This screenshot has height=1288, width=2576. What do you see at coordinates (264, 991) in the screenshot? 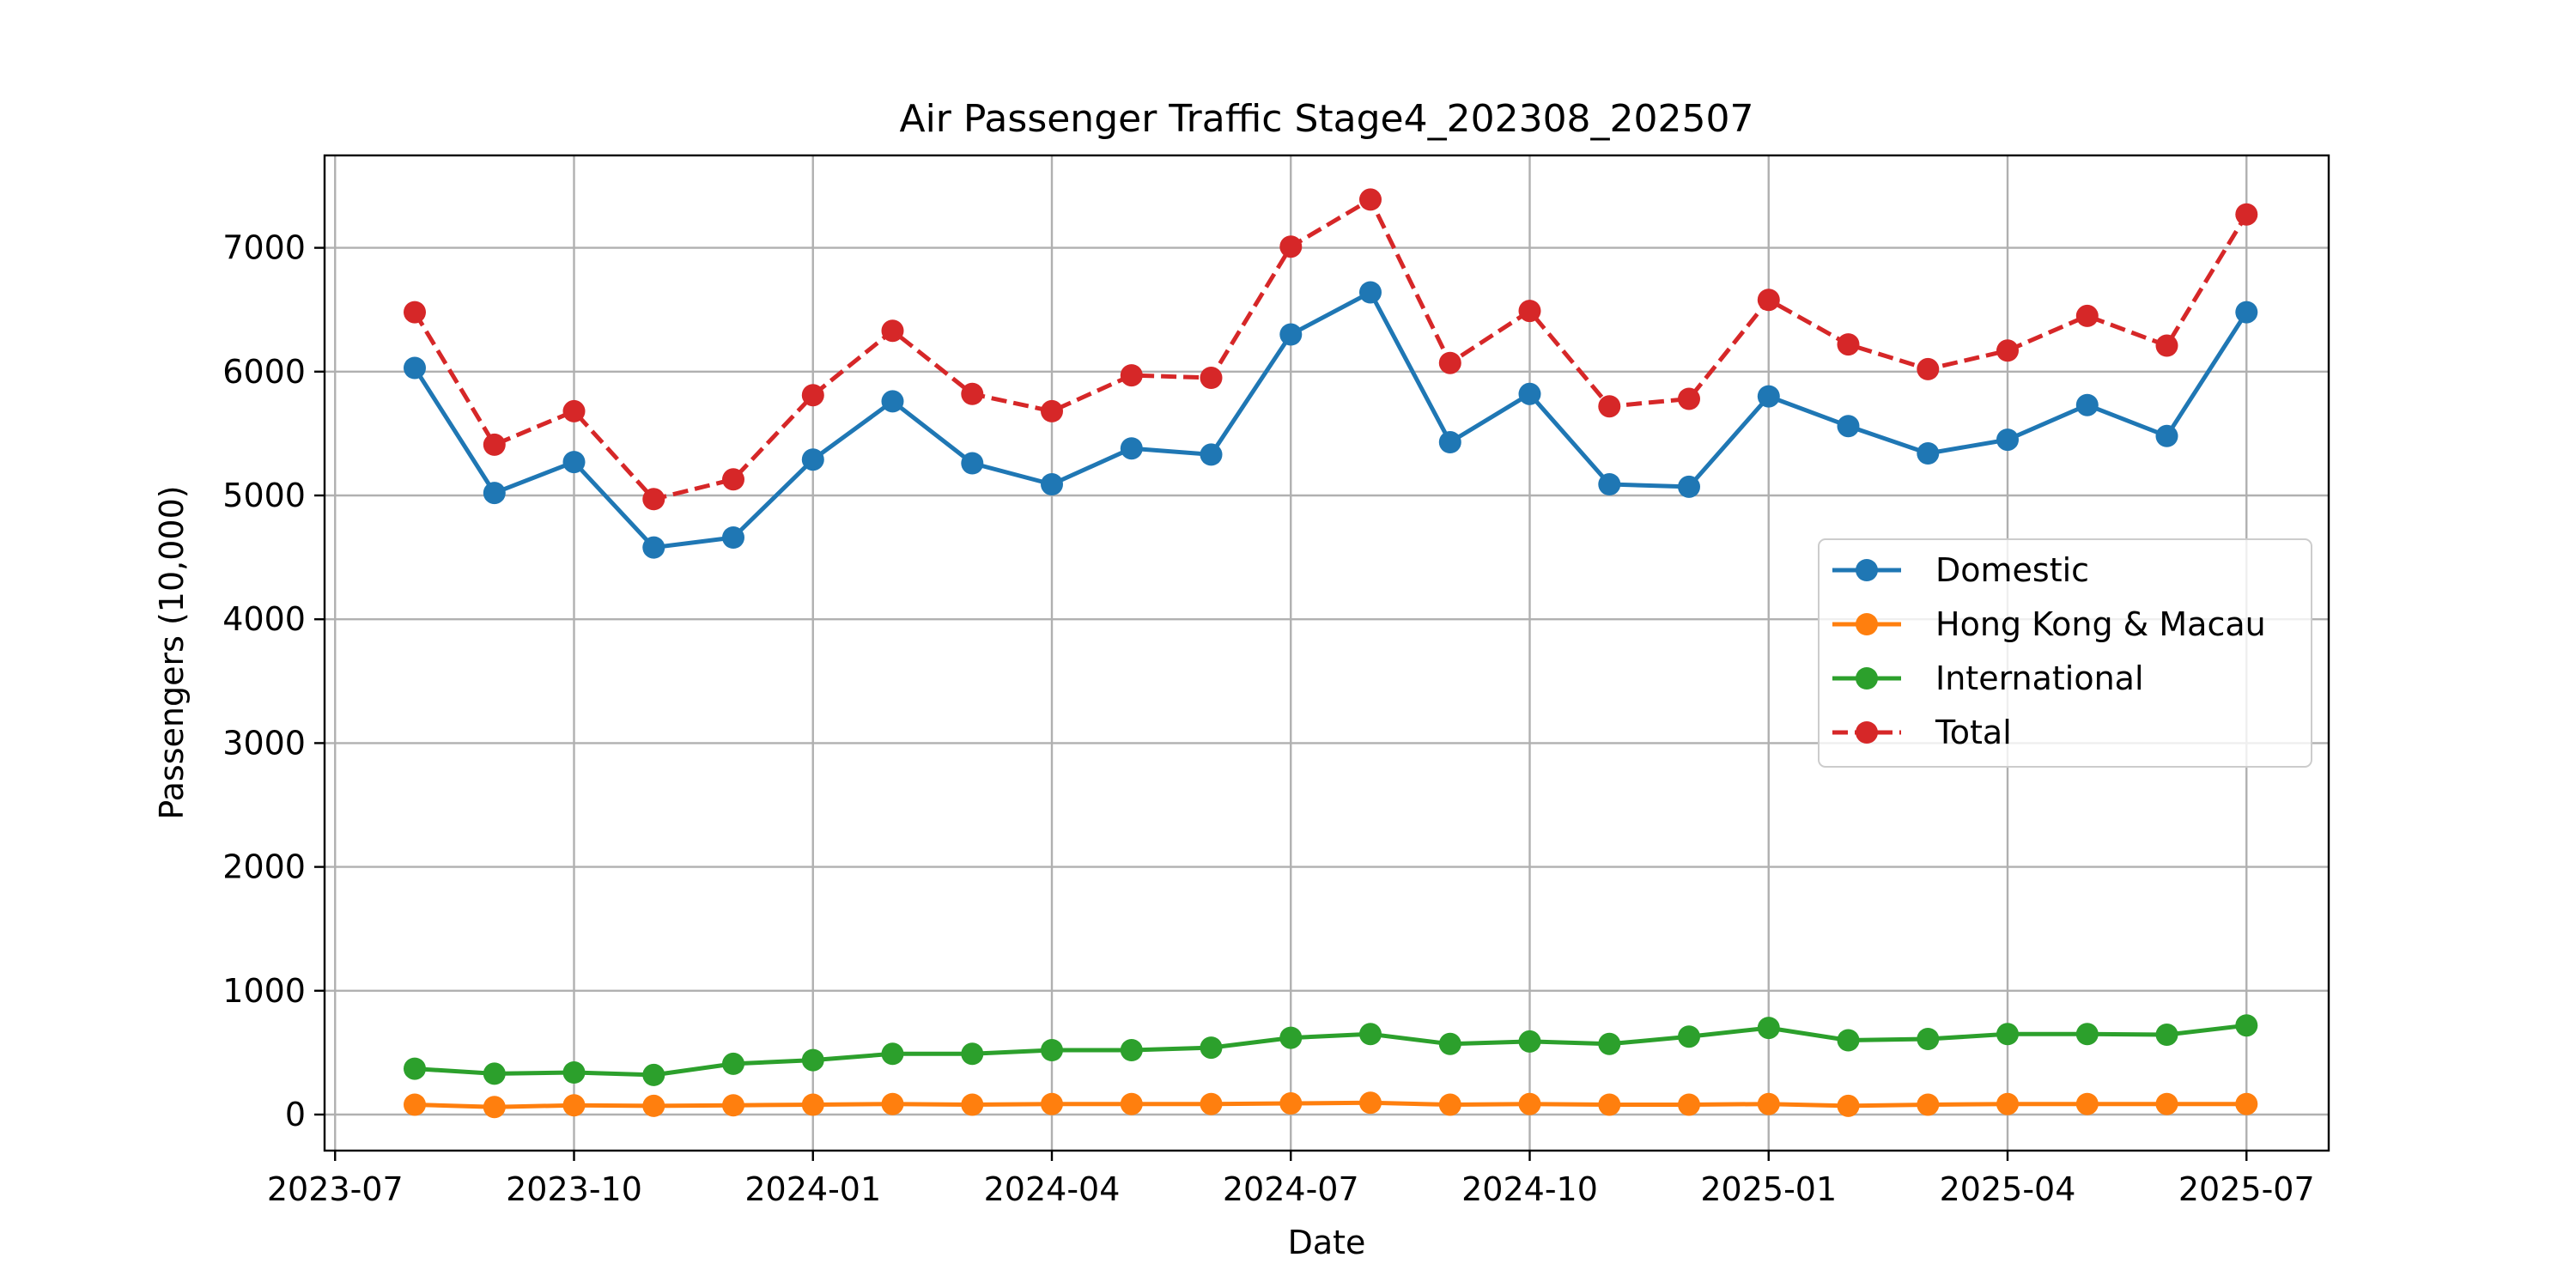
I see `y-tick-label: 1000` at bounding box center [264, 991].